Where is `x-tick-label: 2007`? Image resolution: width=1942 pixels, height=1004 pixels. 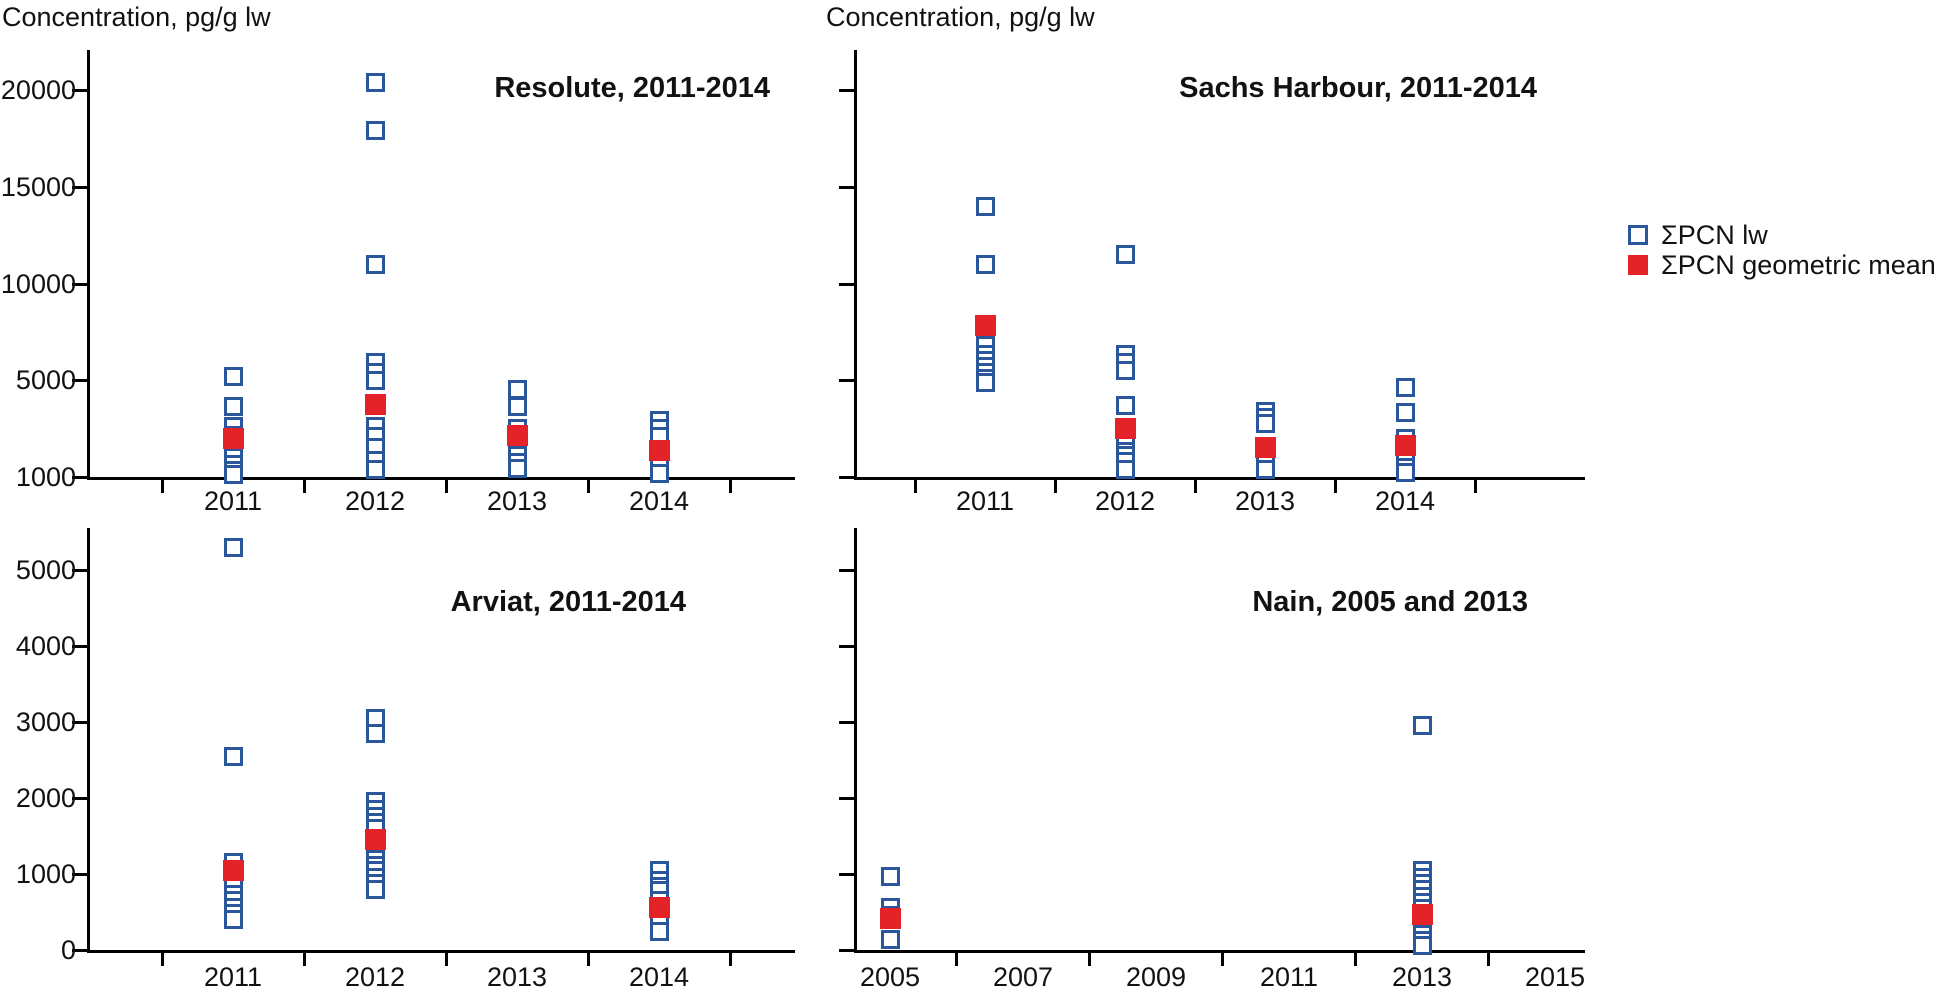 x-tick-label: 2007 is located at coordinates (1023, 977).